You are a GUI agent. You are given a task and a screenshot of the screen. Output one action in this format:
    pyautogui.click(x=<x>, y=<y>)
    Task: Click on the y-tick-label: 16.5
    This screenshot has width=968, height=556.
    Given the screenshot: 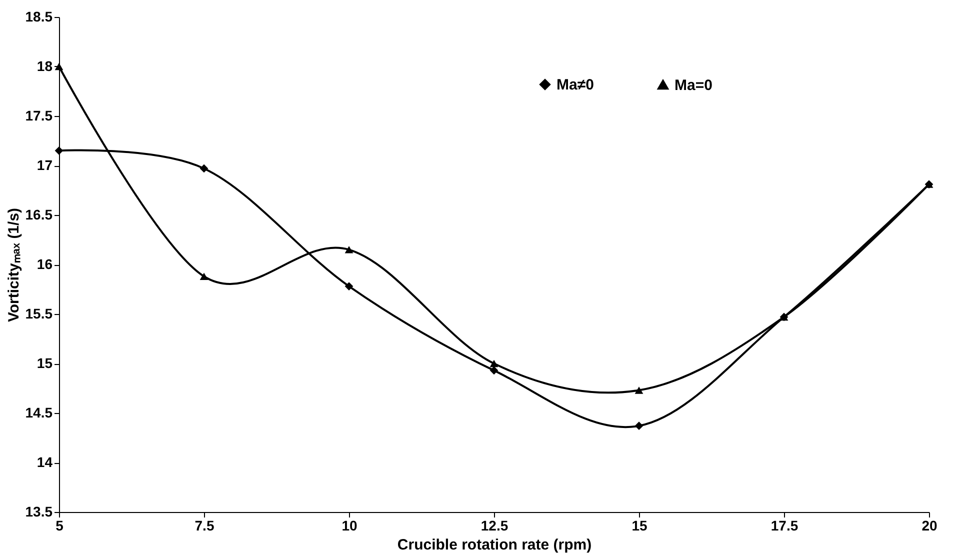 What is the action you would take?
    pyautogui.click(x=39, y=214)
    